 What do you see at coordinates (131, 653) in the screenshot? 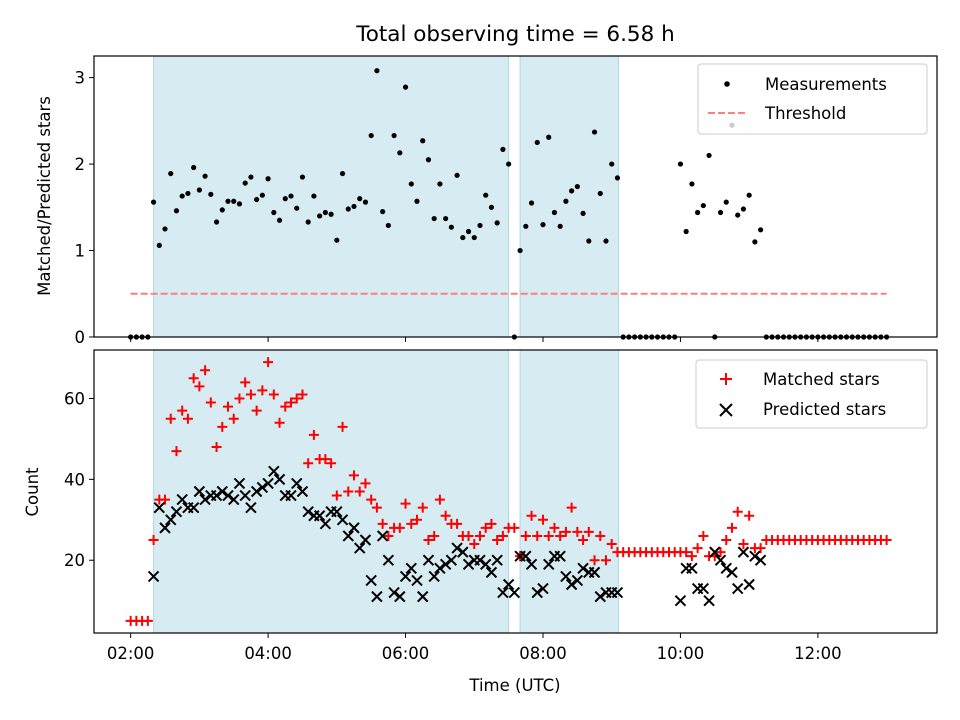
I see `x-tick-label: 02:00` at bounding box center [131, 653].